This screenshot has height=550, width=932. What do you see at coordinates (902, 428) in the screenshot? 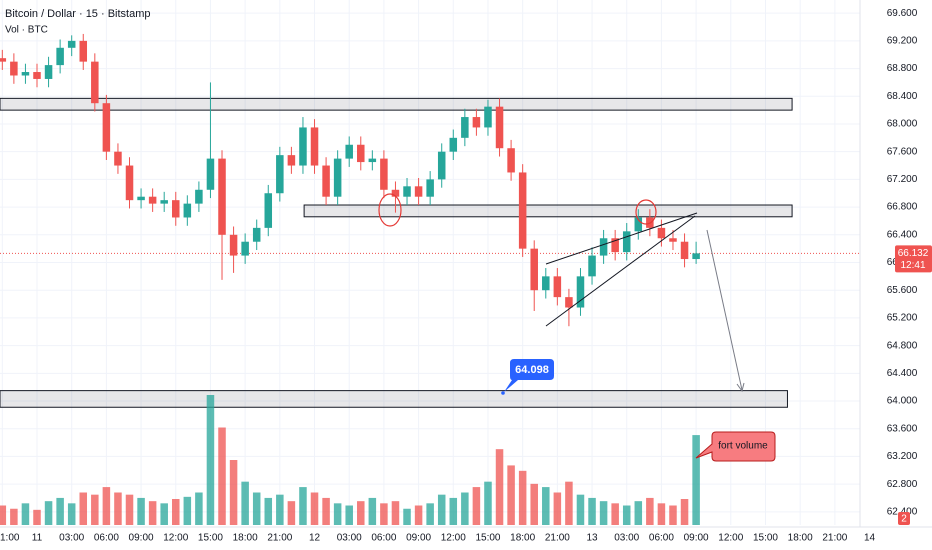
I see `y-tick-label: 63.600` at bounding box center [902, 428].